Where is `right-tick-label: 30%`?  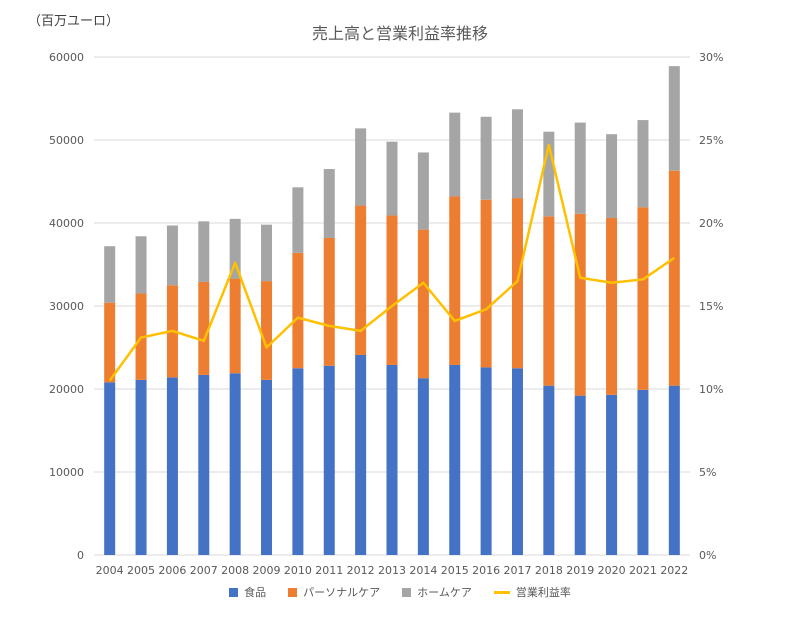
right-tick-label: 30% is located at coordinates (711, 57).